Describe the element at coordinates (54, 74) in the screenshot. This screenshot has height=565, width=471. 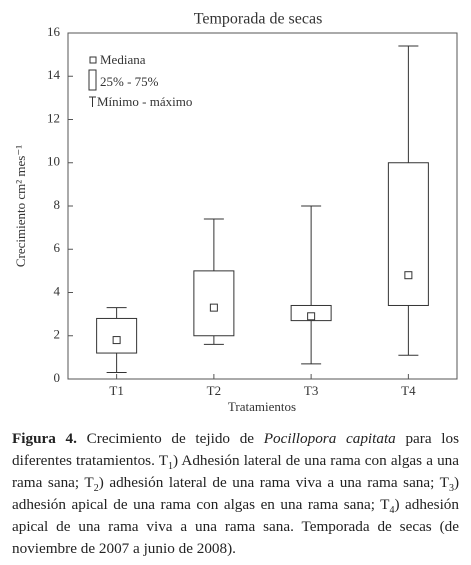
I see `y-tick-label: 14` at that location.